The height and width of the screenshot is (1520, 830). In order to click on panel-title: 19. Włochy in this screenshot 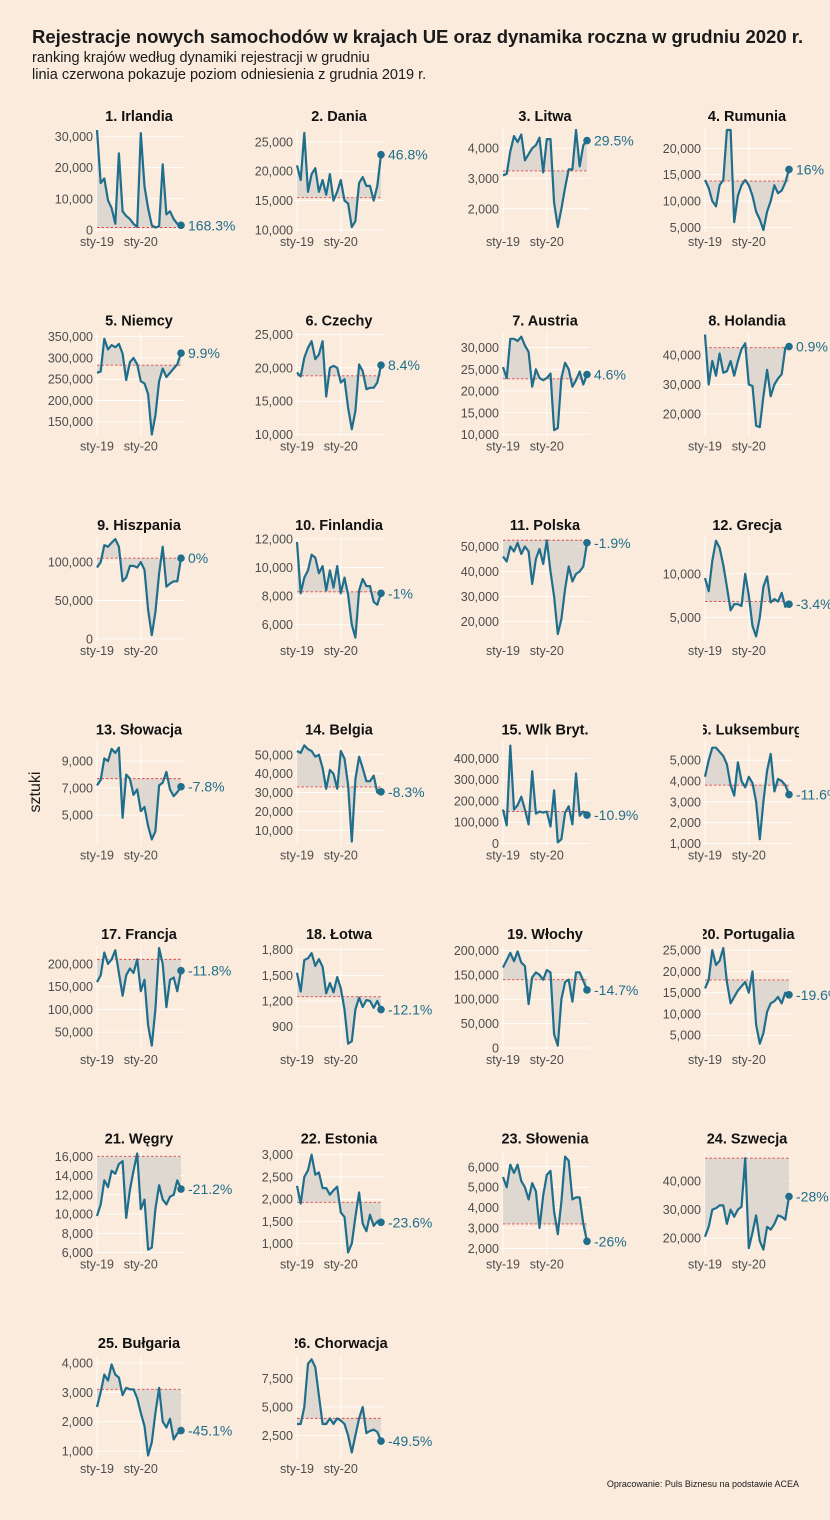, I will do `click(545, 935)`.